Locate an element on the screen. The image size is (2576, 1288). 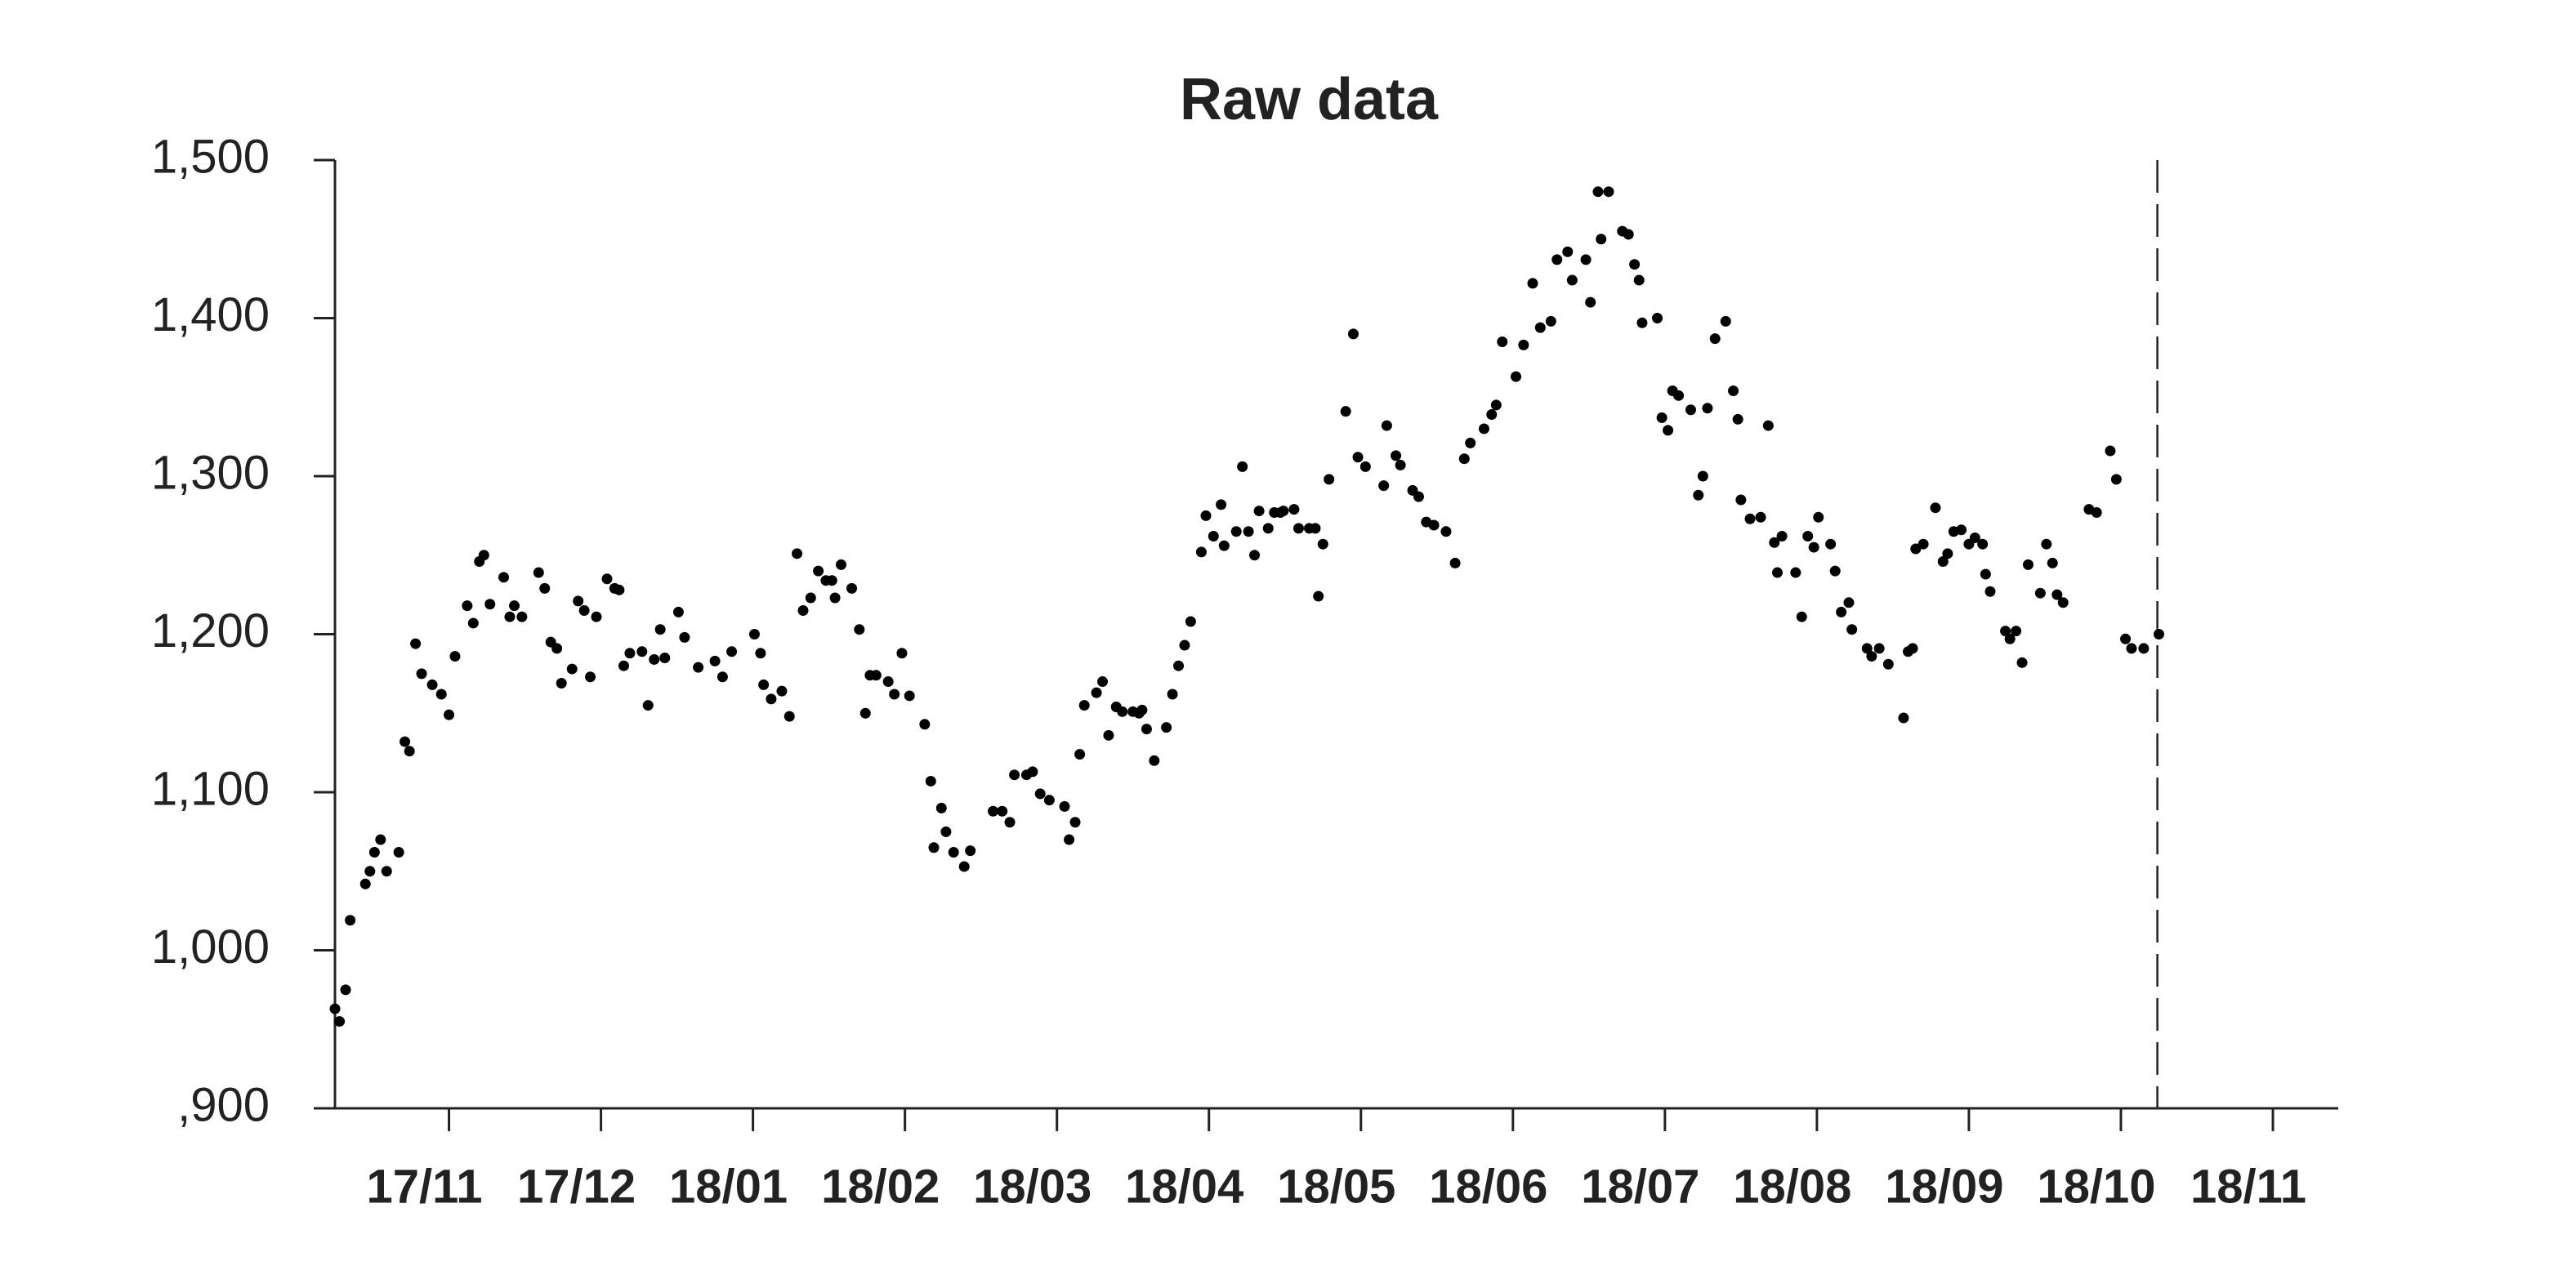
chart-title: Raw data is located at coordinates (1310, 99).